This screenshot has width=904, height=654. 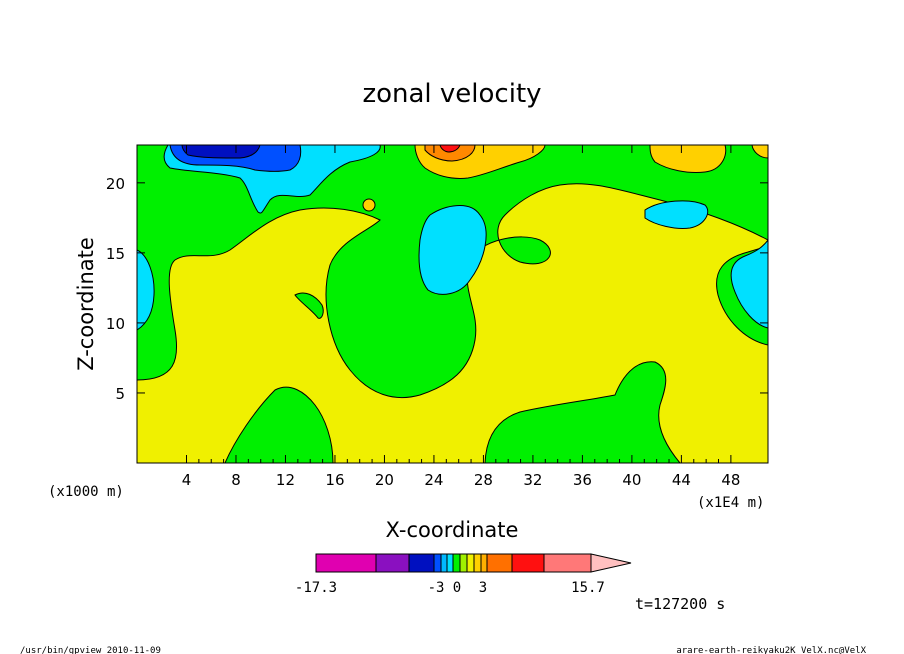 What do you see at coordinates (730, 503) in the screenshot?
I see `x-unit-label: (x1E4 m)` at bounding box center [730, 503].